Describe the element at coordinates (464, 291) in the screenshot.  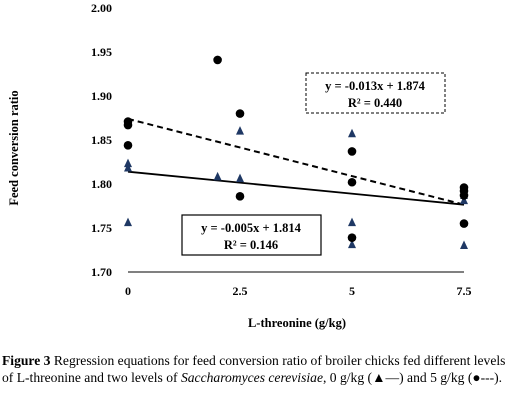
I see `x-tick-label: 7.5` at that location.